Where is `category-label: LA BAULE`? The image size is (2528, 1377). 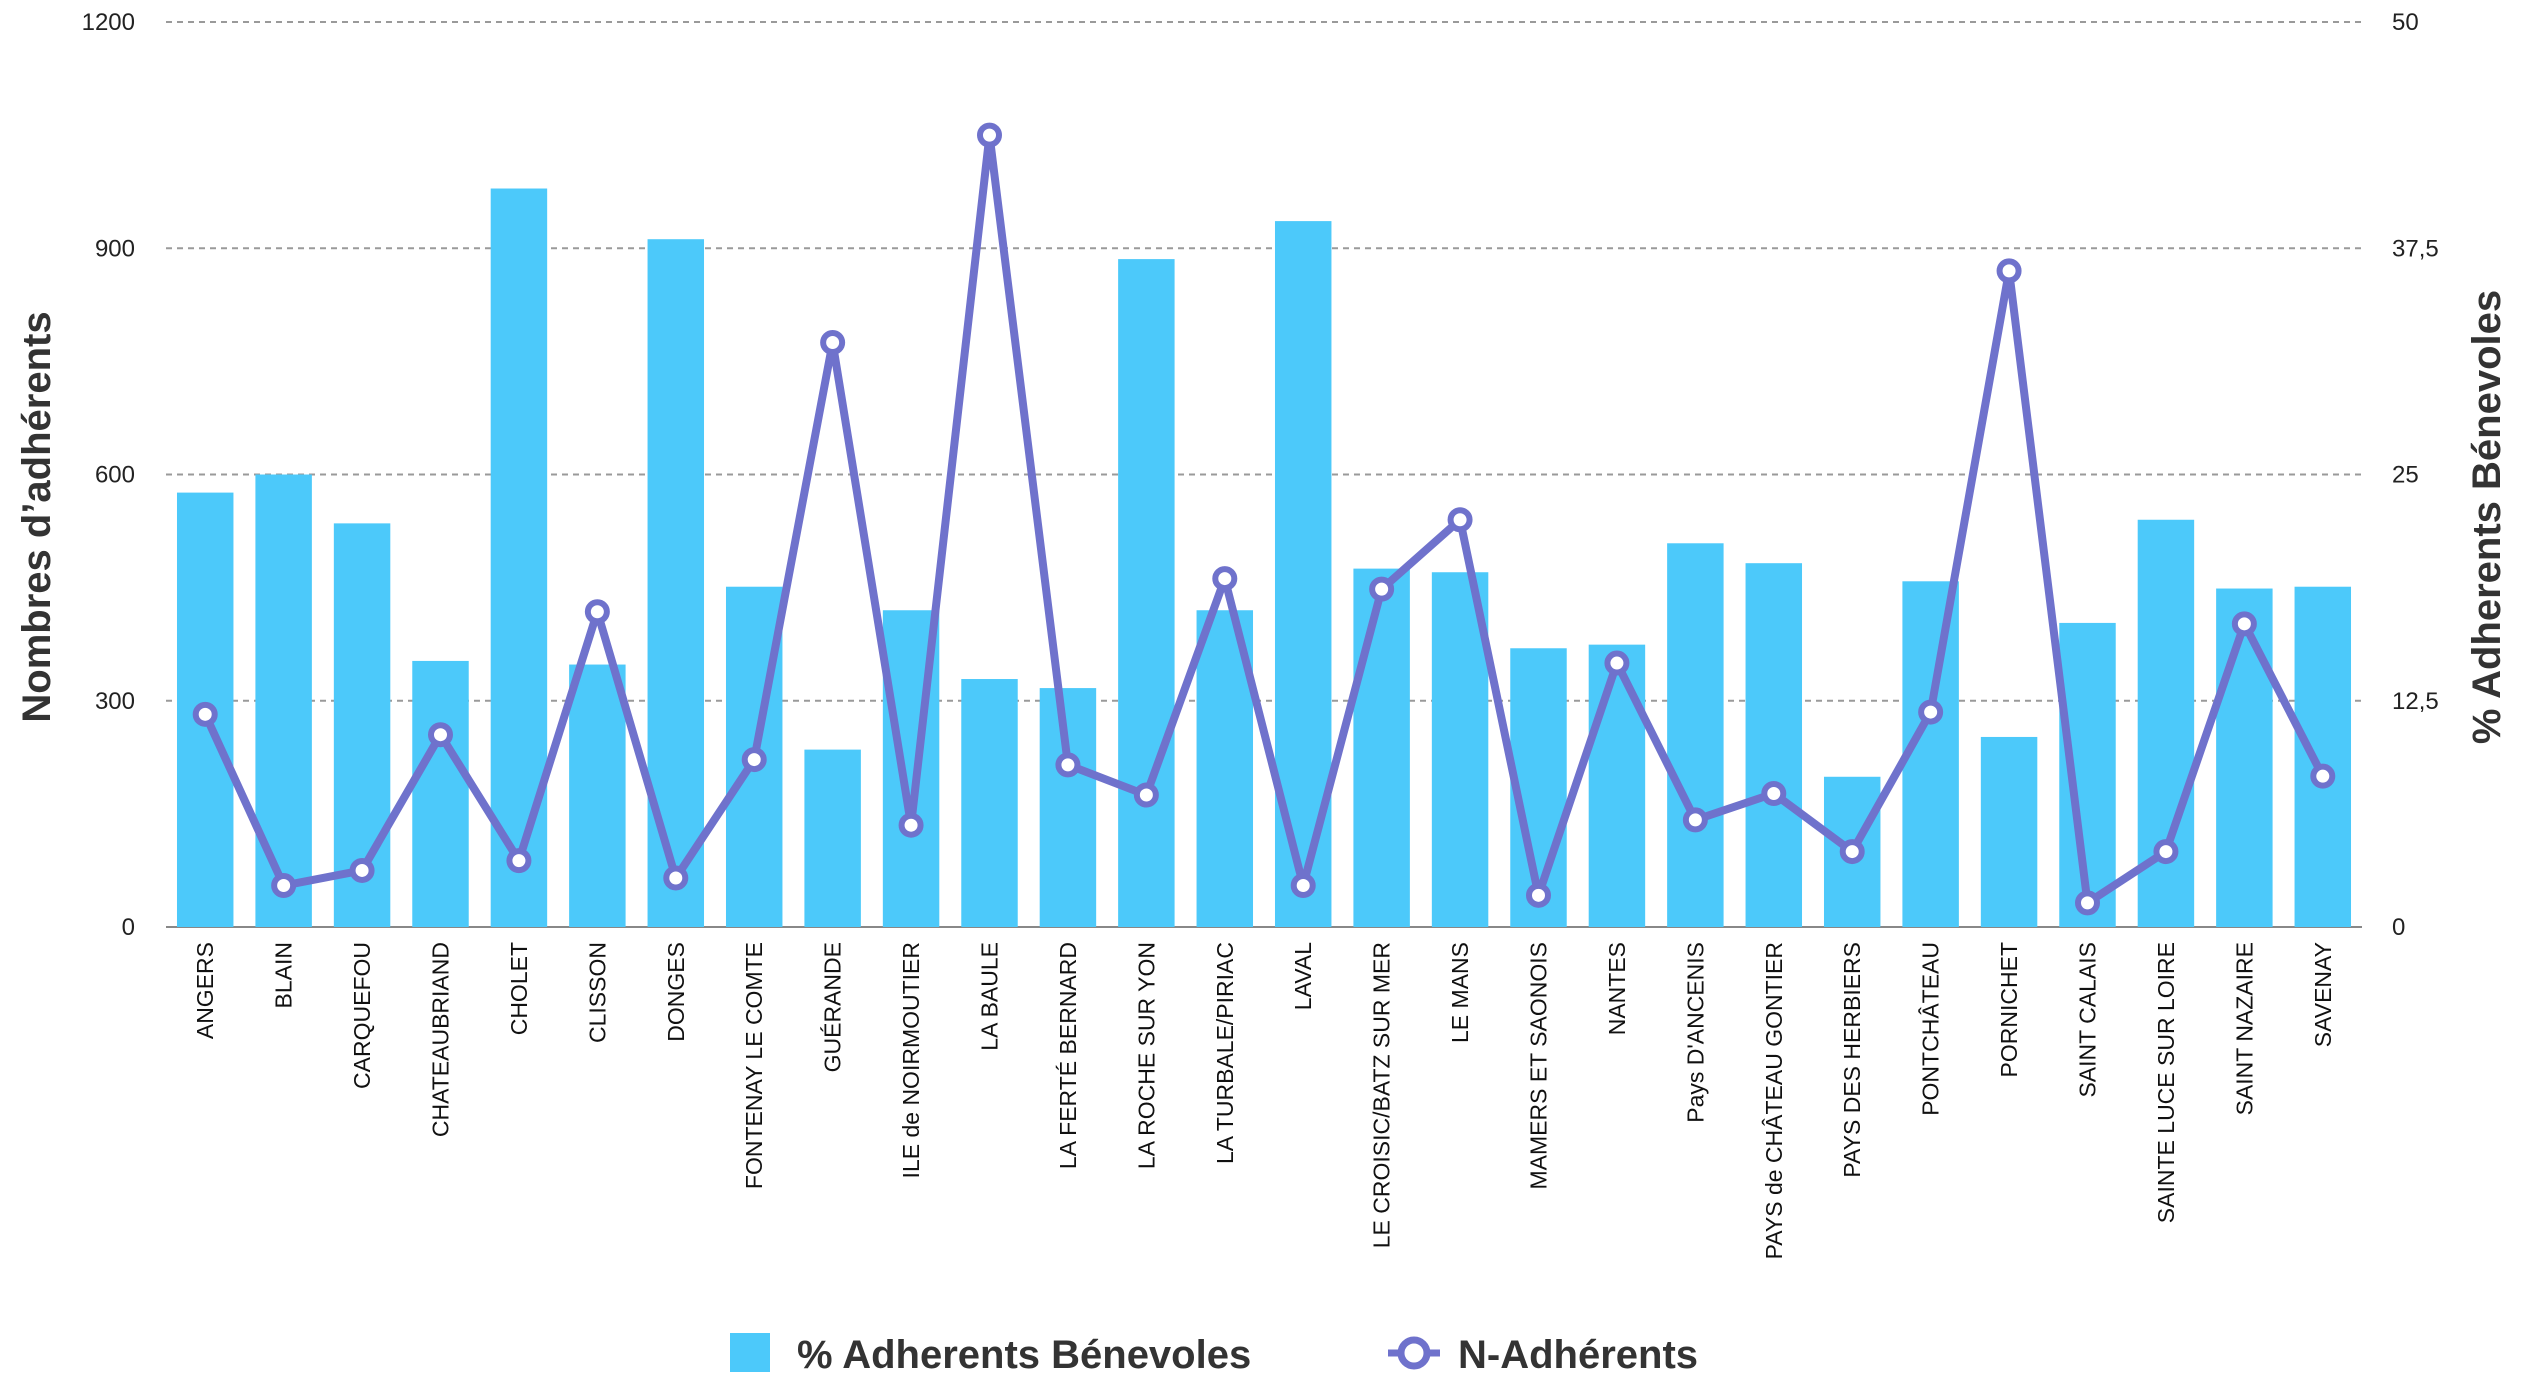
category-label: LA BAULE is located at coordinates (990, 996).